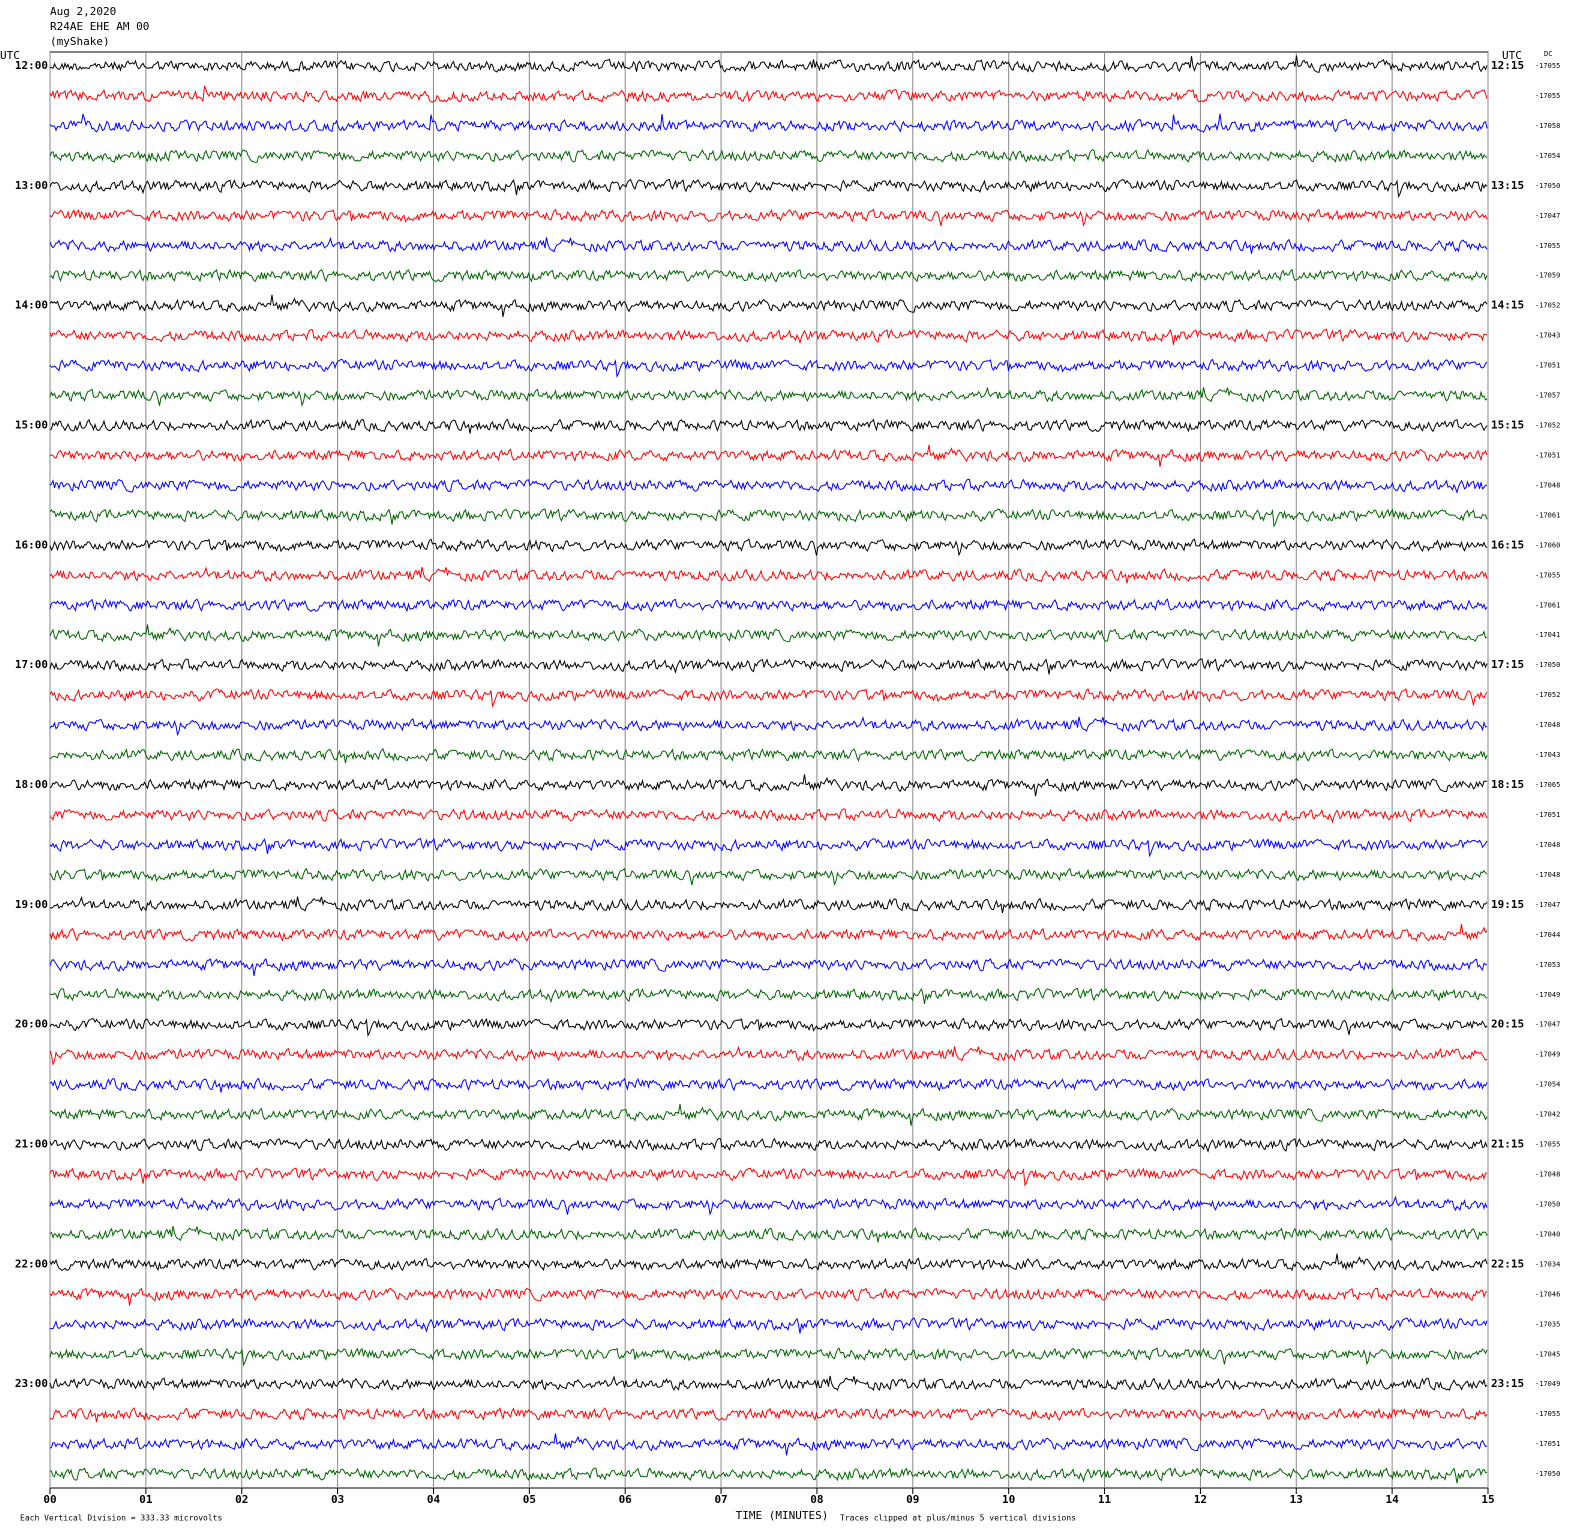  Describe the element at coordinates (1507, 65) in the screenshot. I see `right-time-label: 12:15` at that location.